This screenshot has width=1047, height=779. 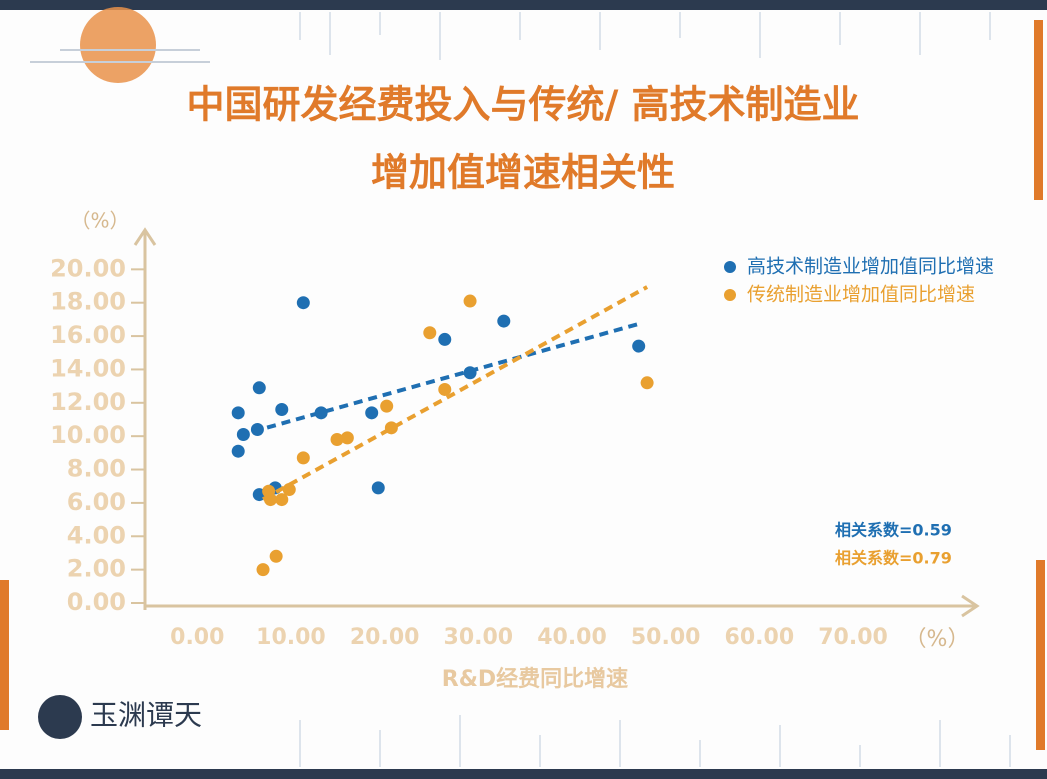 What do you see at coordinates (88, 302) in the screenshot?
I see `y-tick-label: 18.00` at bounding box center [88, 302].